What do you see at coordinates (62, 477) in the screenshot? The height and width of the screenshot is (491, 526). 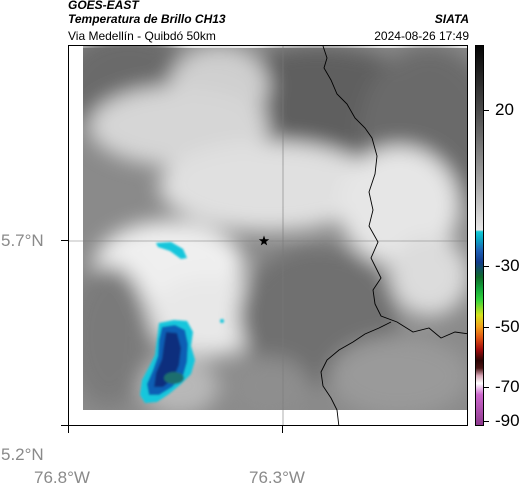 I see `longitude-label: 76.8°W` at bounding box center [62, 477].